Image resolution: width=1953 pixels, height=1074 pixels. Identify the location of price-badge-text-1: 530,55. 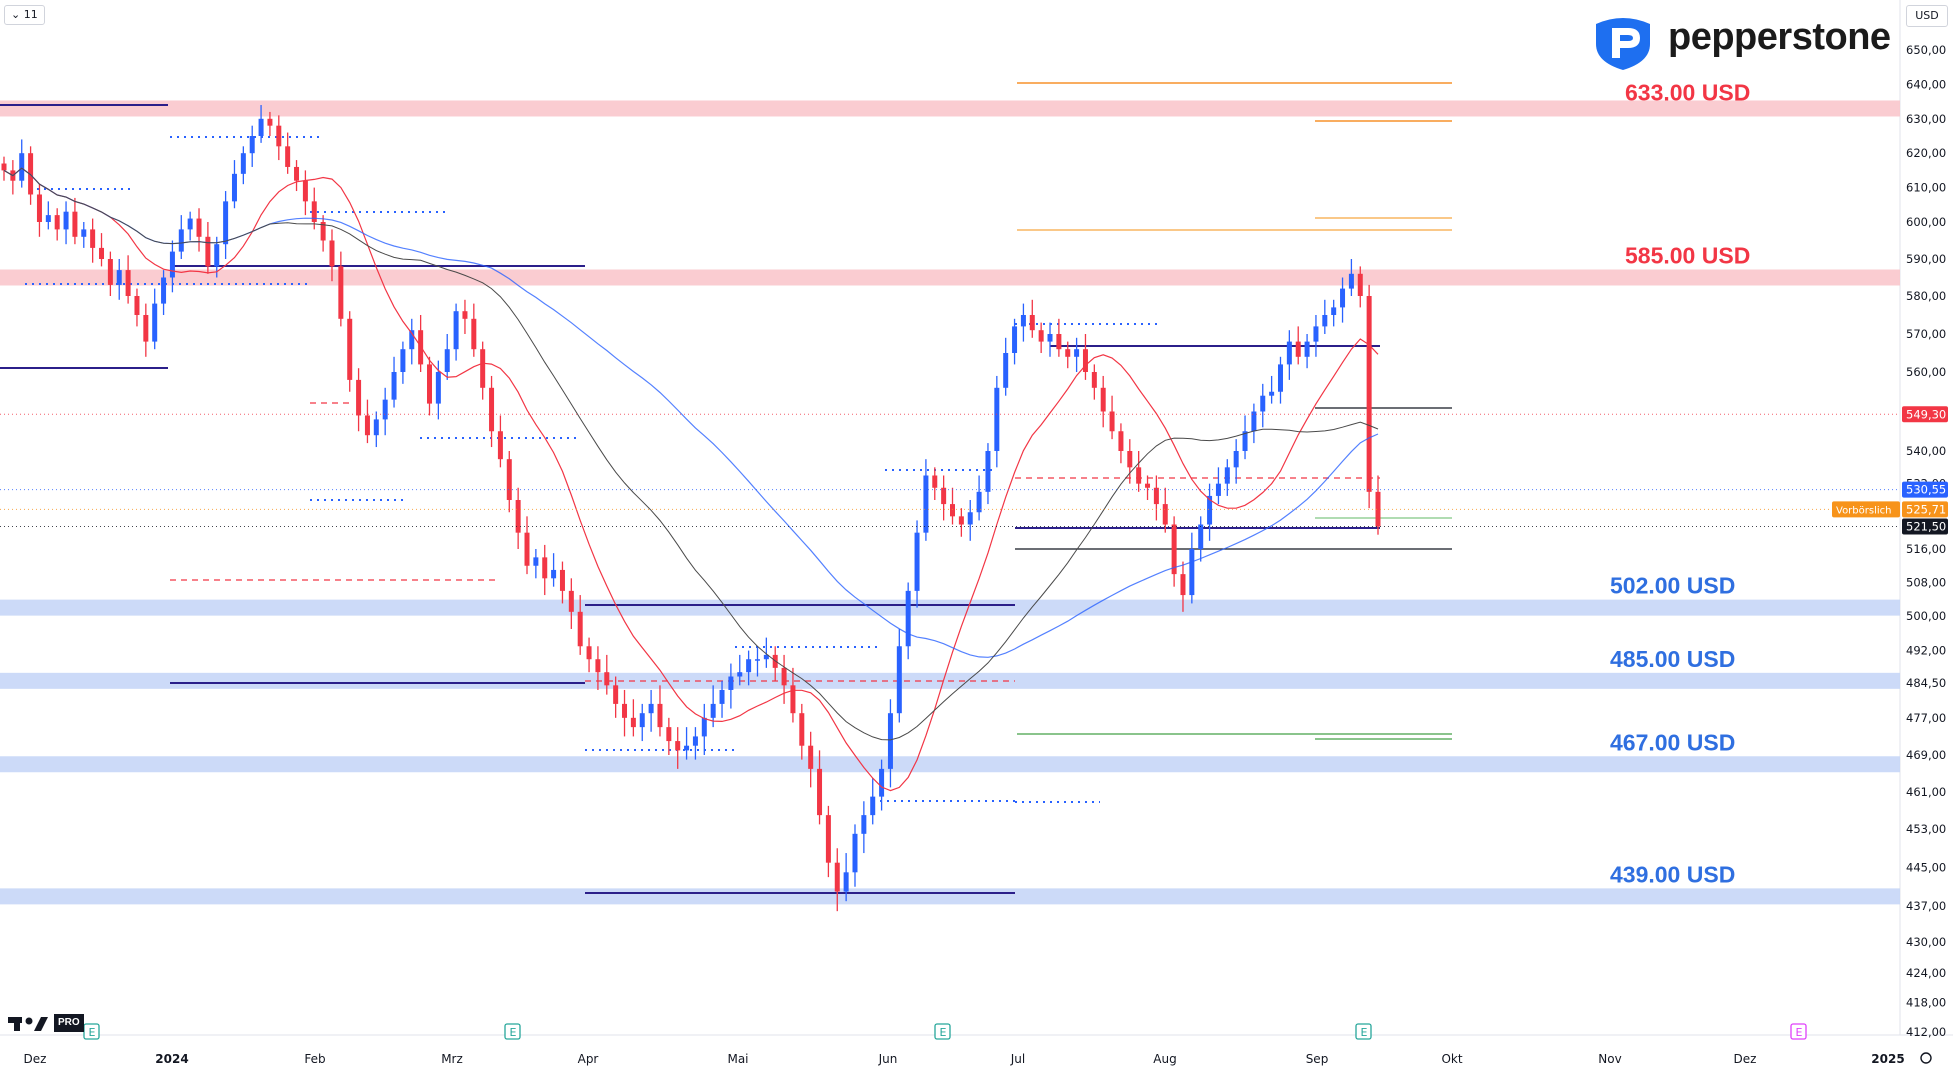
(1926, 490).